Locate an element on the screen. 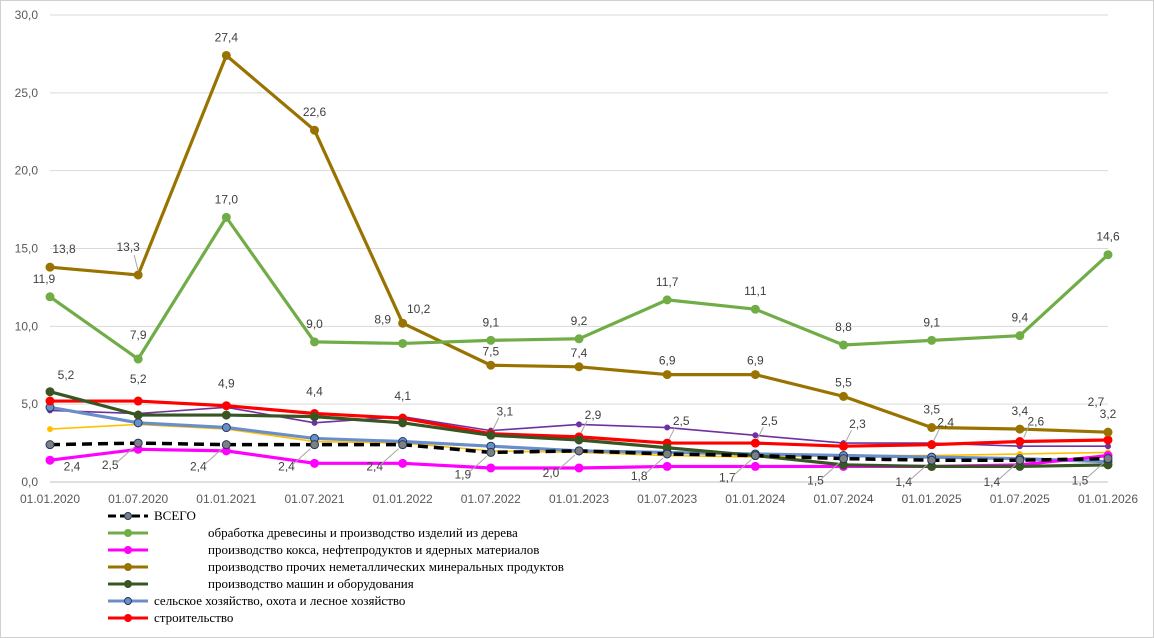  data-label-construction: 2,5 is located at coordinates (681, 421).